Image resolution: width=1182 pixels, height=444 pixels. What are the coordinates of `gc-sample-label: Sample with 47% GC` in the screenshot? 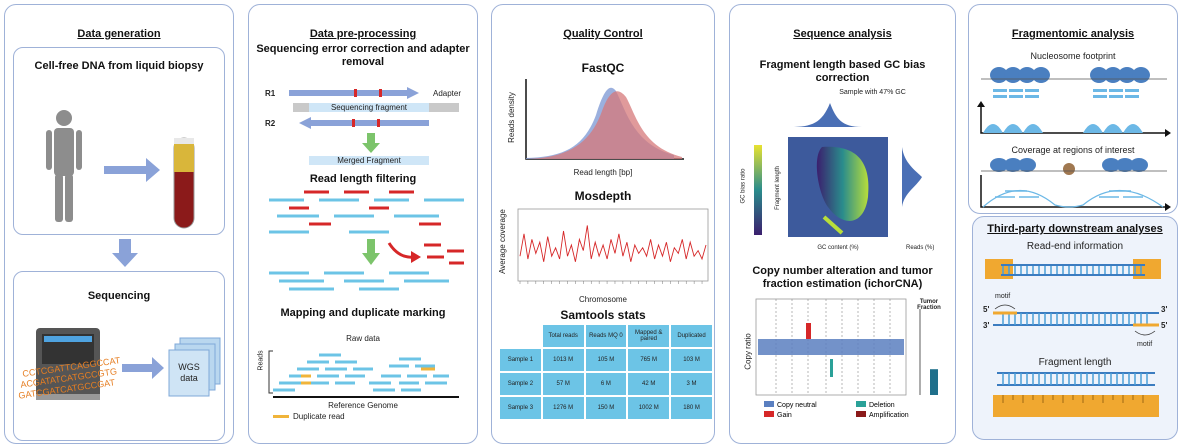 It's located at (872, 92).